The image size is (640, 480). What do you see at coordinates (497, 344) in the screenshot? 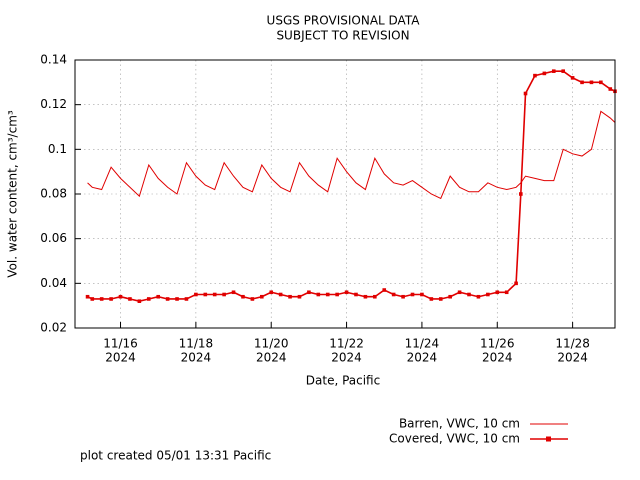
I see `x-tick-label: 11/26` at bounding box center [497, 344].